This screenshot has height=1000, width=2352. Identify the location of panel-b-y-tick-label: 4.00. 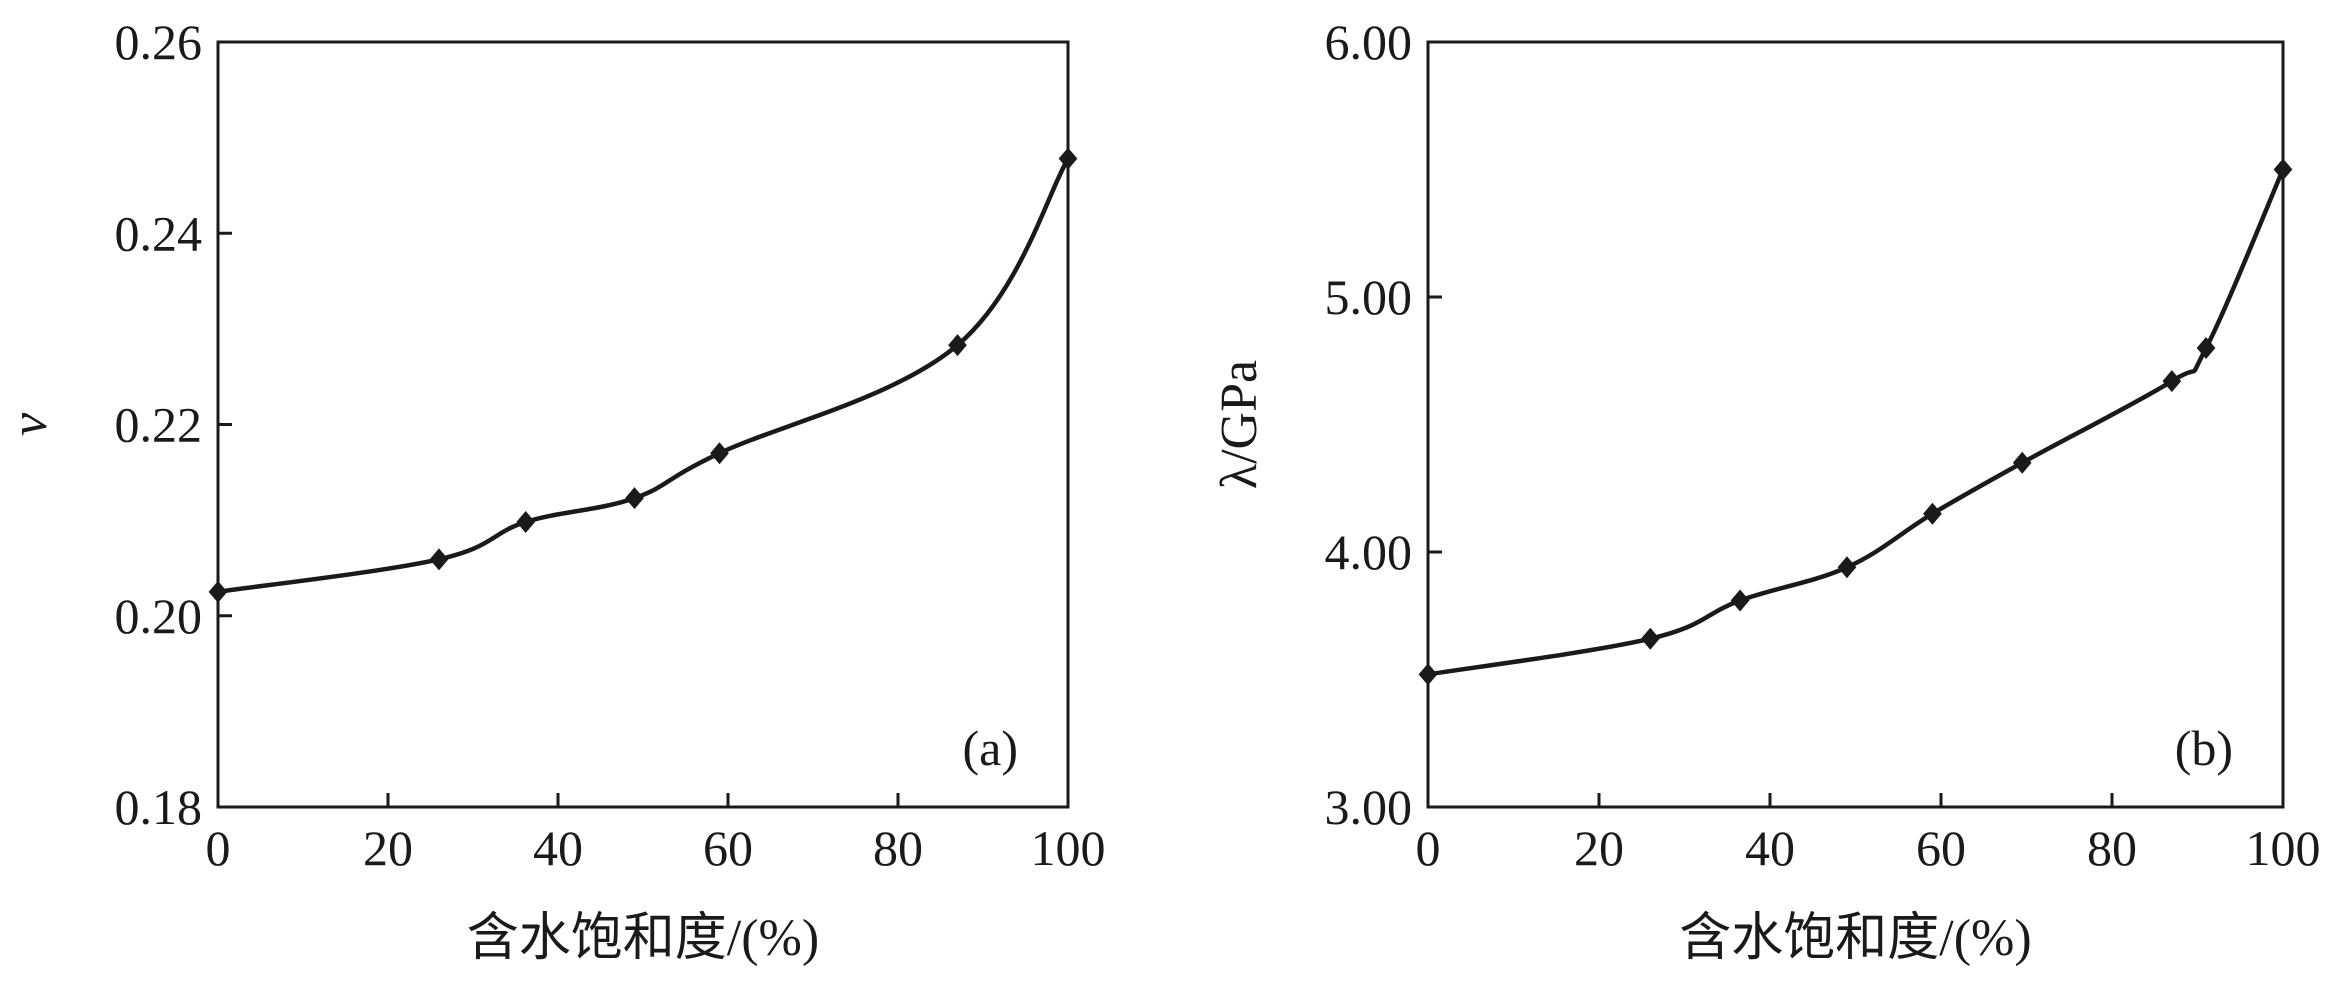
(1369, 552).